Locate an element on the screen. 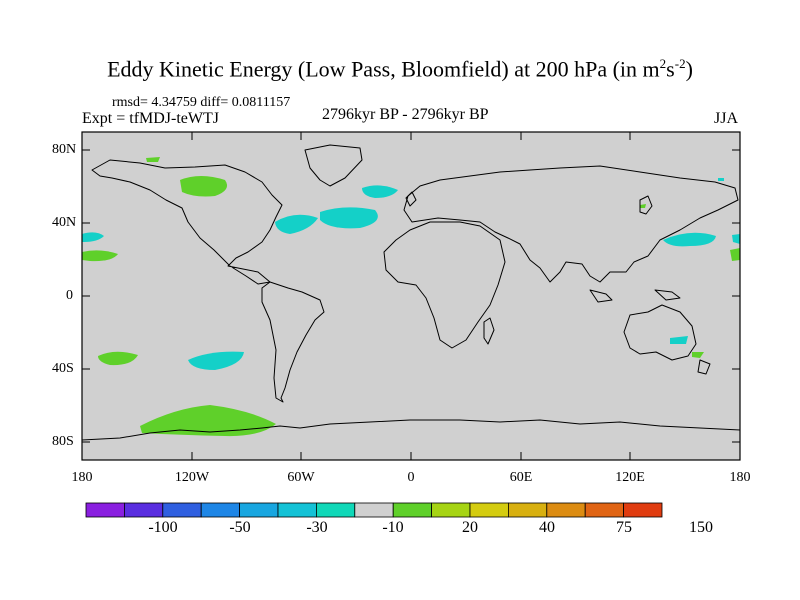  lat-label: 0 is located at coordinates (69, 295).